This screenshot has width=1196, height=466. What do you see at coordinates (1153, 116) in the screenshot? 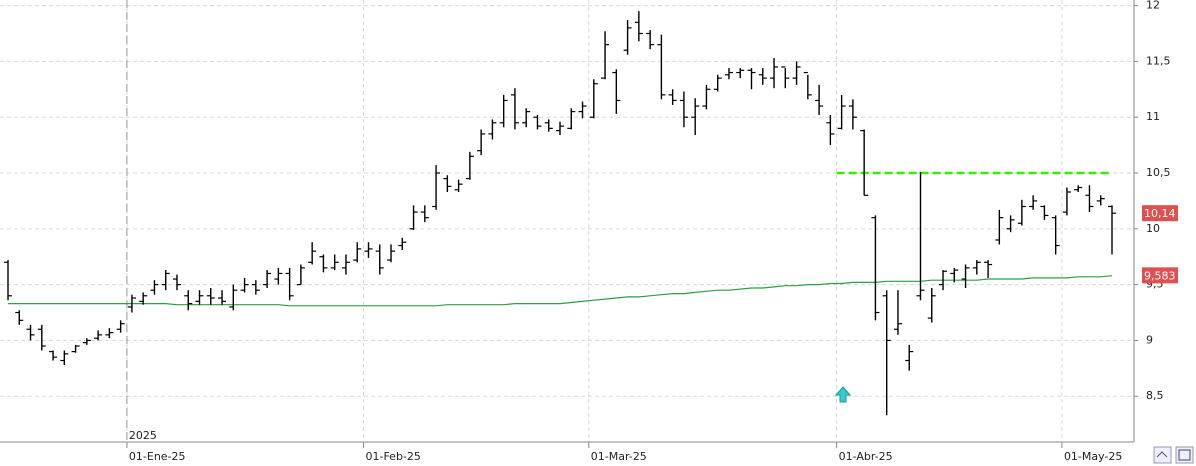
I see `y-tick-label: 11` at bounding box center [1153, 116].